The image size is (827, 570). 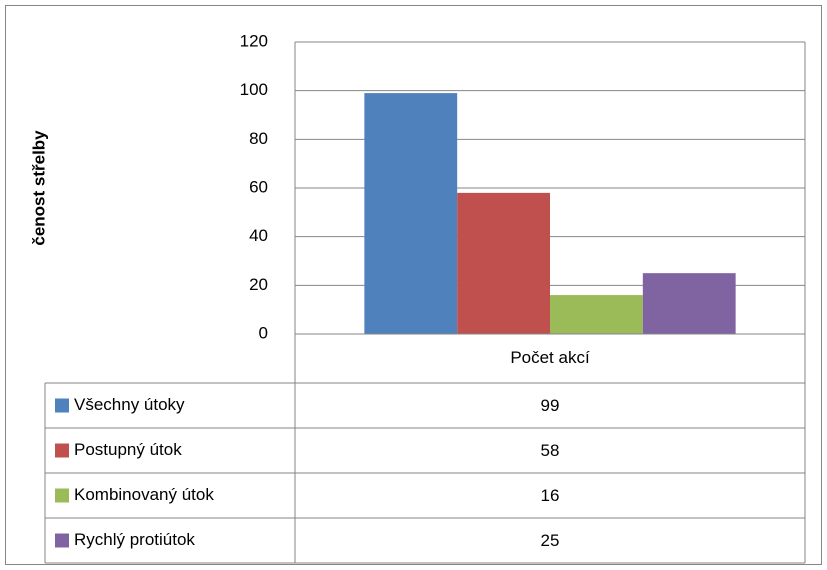 What do you see at coordinates (550, 540) in the screenshot?
I see `table-value: 25` at bounding box center [550, 540].